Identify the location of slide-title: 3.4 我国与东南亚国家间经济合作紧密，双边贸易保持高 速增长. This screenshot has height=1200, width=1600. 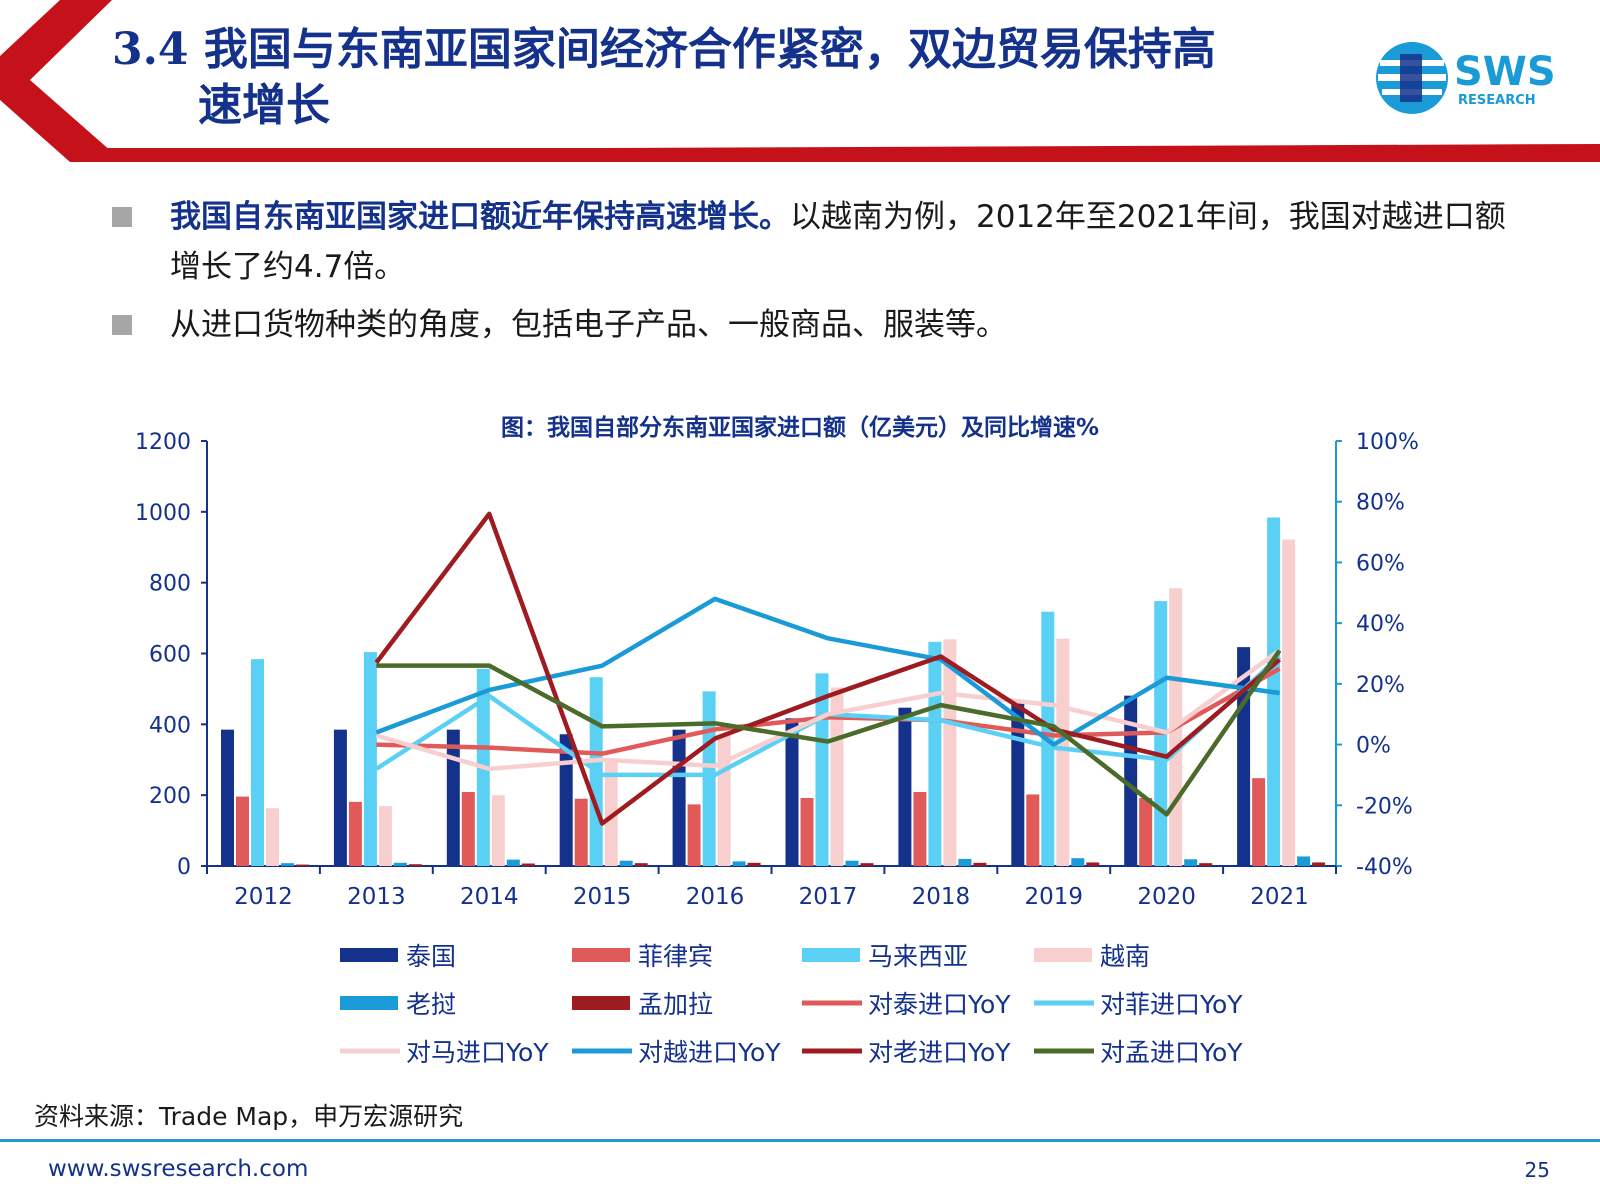
(722, 78).